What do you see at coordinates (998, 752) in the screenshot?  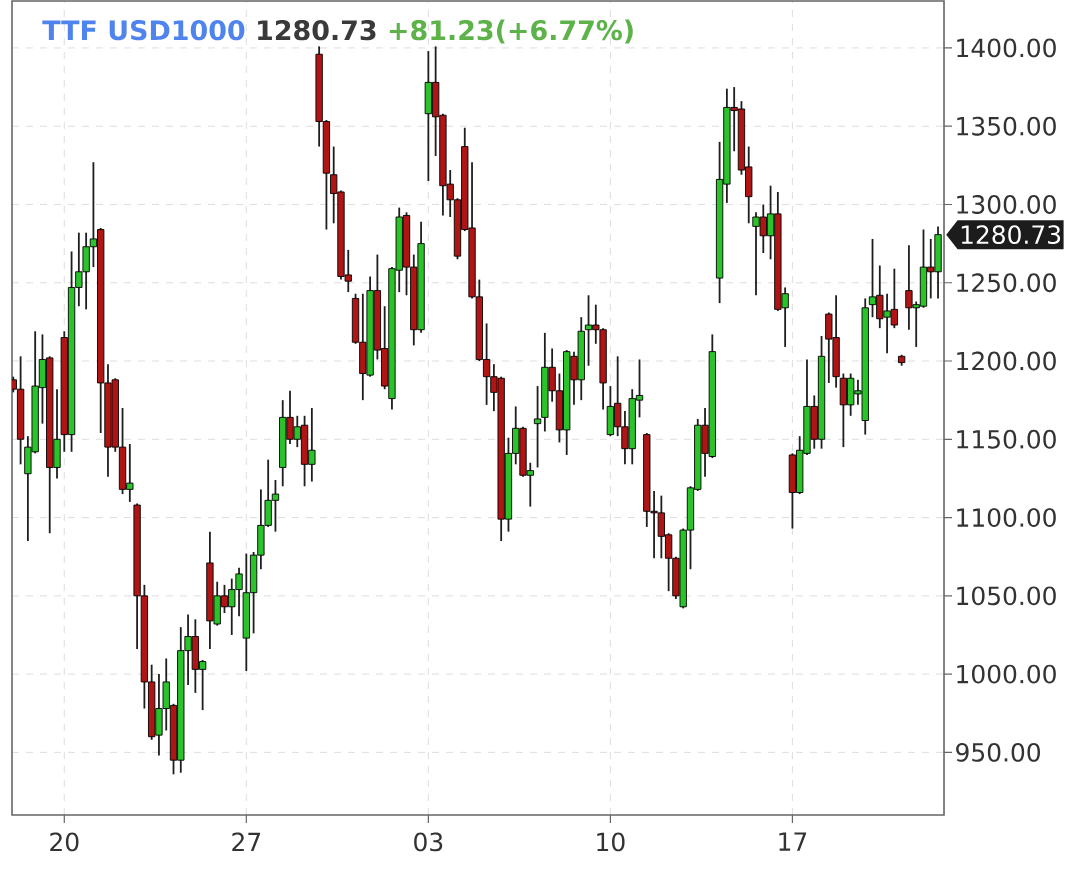 I see `y-tick-label: 950.00` at bounding box center [998, 752].